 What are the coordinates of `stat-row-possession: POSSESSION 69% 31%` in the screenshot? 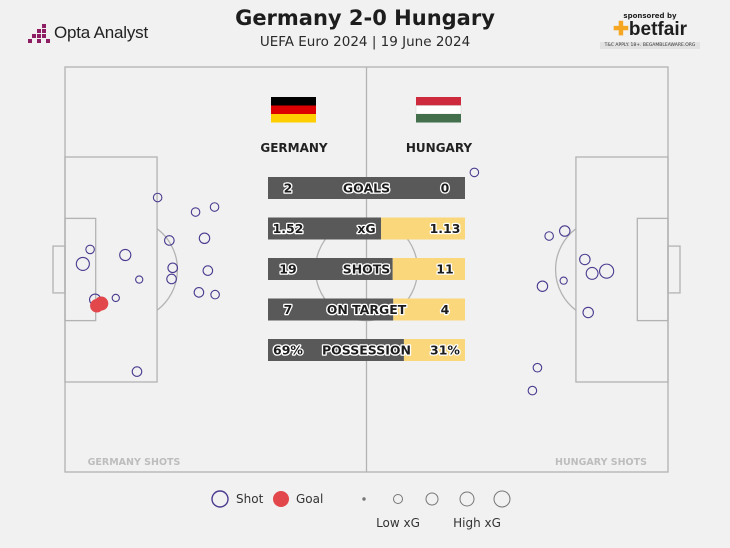 It's located at (366, 350).